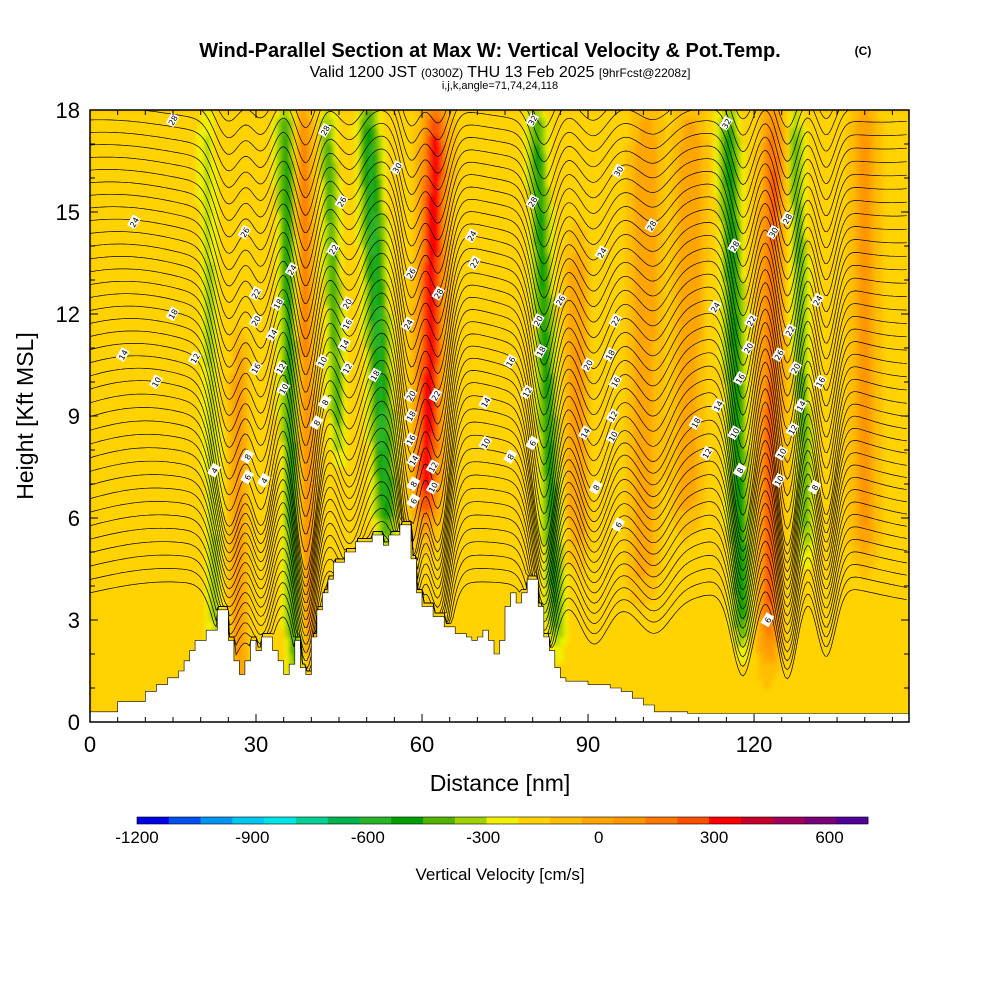  What do you see at coordinates (215, 470) in the screenshot?
I see `svg-text: 4` at bounding box center [215, 470].